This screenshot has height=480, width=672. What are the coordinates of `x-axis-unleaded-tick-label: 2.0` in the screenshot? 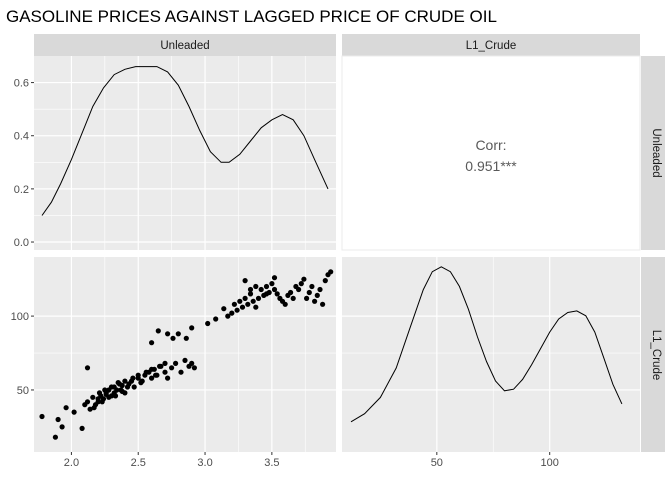 It's located at (71, 463).